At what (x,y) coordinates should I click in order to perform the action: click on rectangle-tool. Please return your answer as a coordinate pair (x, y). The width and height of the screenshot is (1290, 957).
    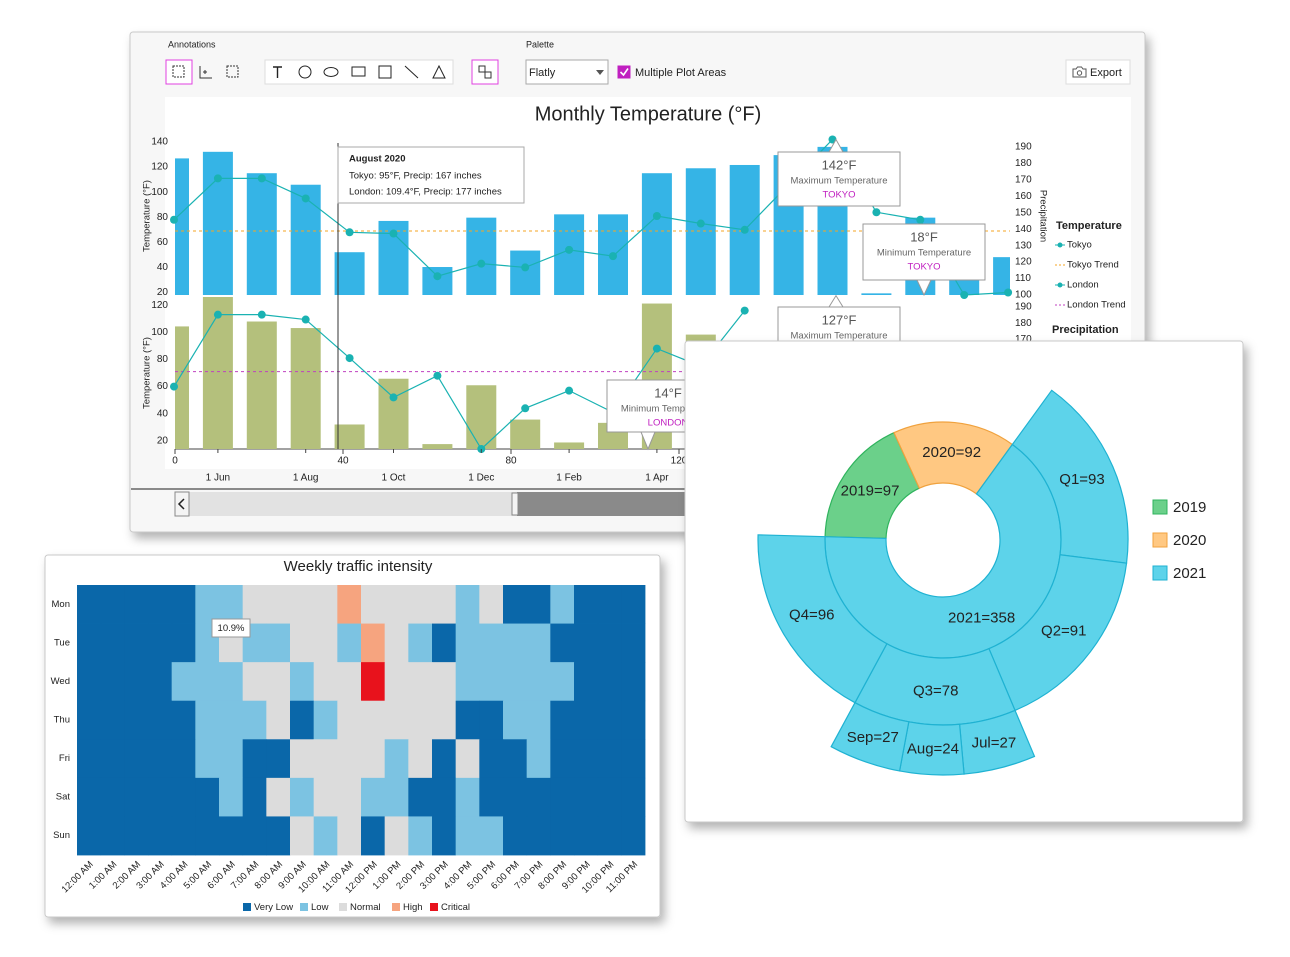
    Looking at the image, I should click on (358, 71).